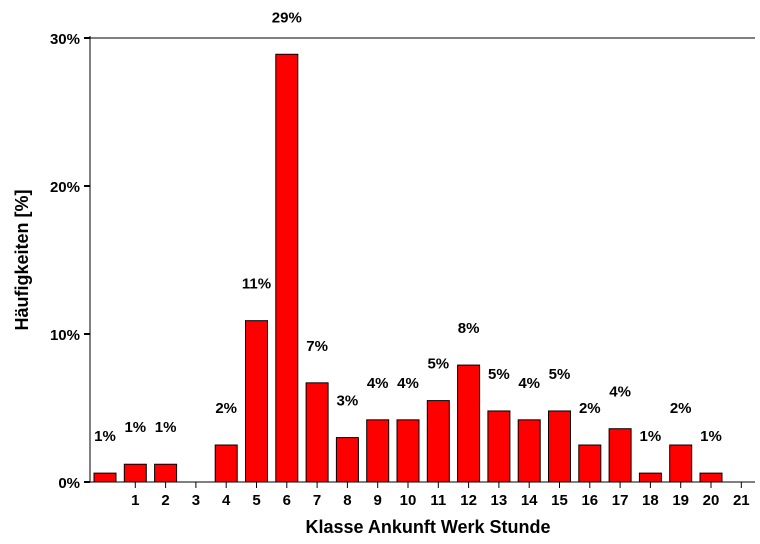 The height and width of the screenshot is (544, 760). What do you see at coordinates (378, 500) in the screenshot?
I see `x-tick-label: 9` at bounding box center [378, 500].